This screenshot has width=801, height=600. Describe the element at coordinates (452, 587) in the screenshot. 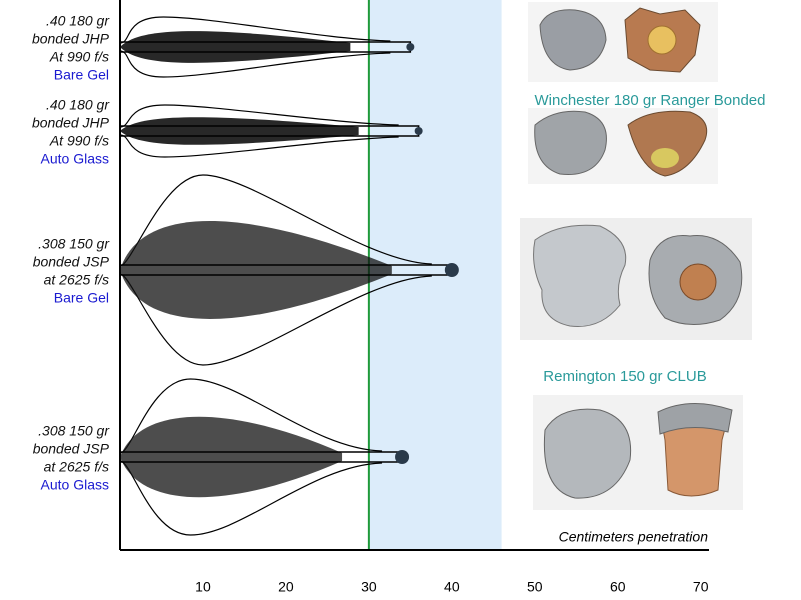

I see `x-tick-label: 40` at that location.